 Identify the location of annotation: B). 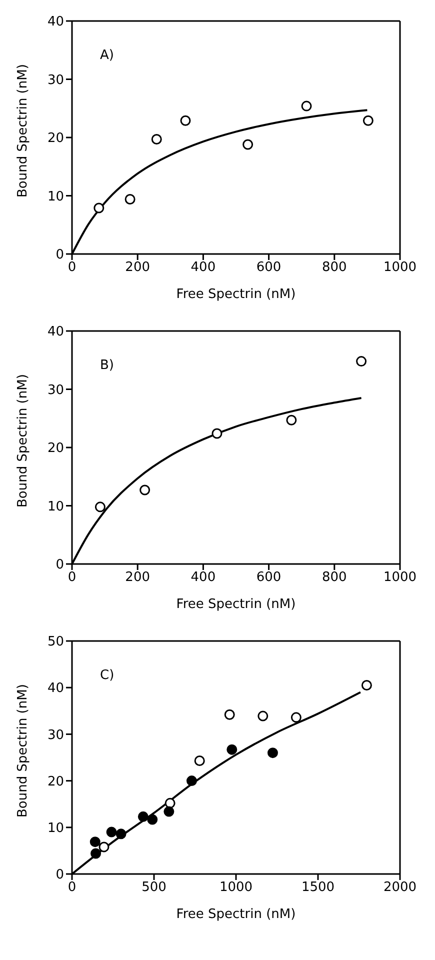
(107, 365).